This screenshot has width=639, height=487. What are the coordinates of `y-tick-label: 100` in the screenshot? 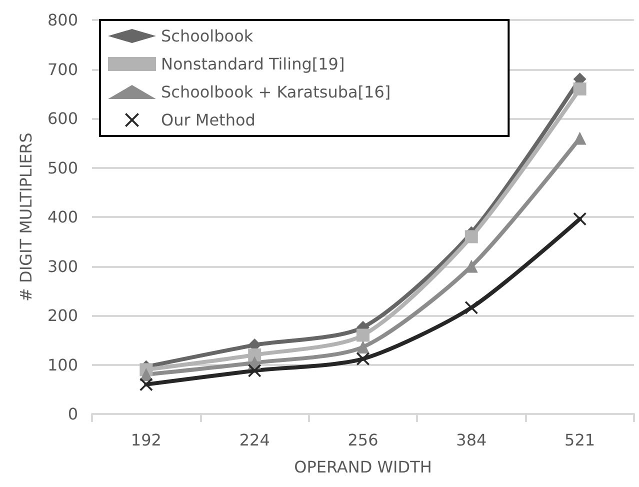 It's located at (62, 364).